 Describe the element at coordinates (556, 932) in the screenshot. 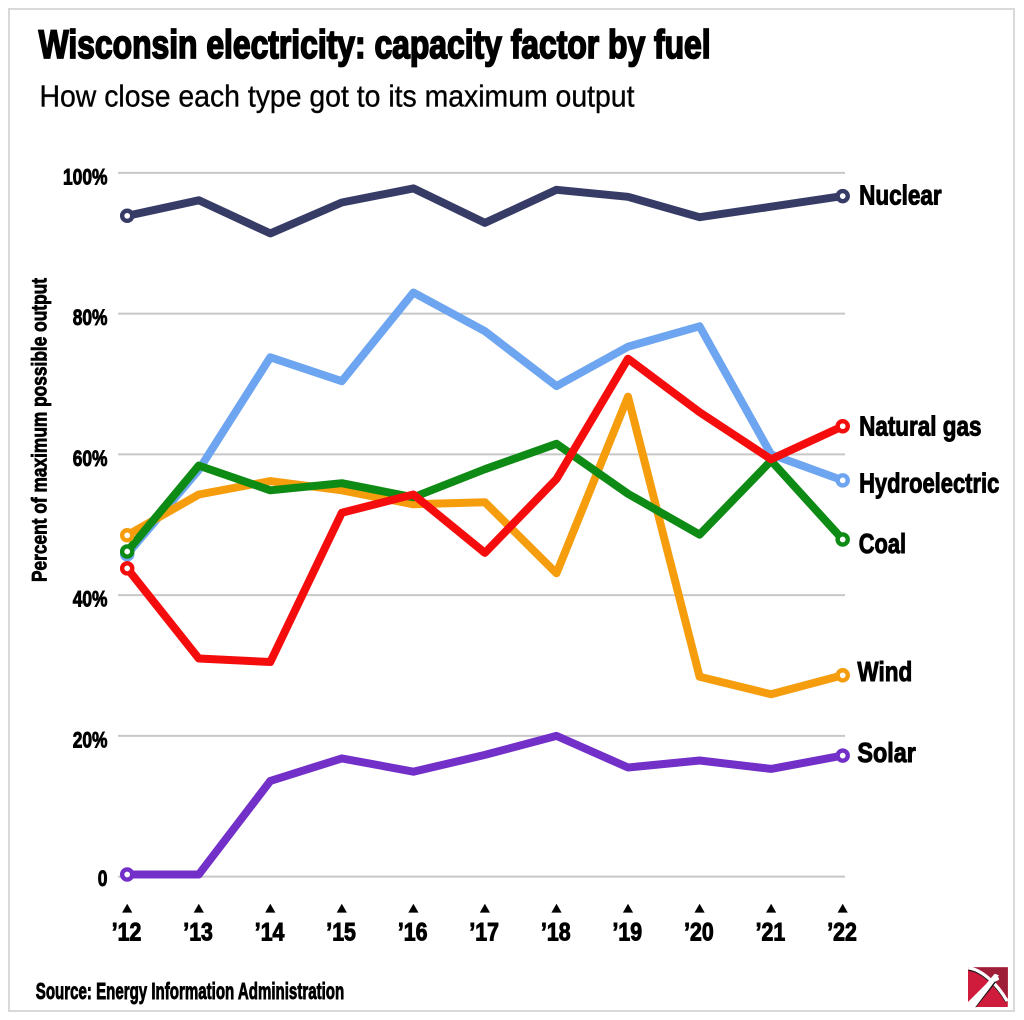

I see `svg-text: ’18` at that location.